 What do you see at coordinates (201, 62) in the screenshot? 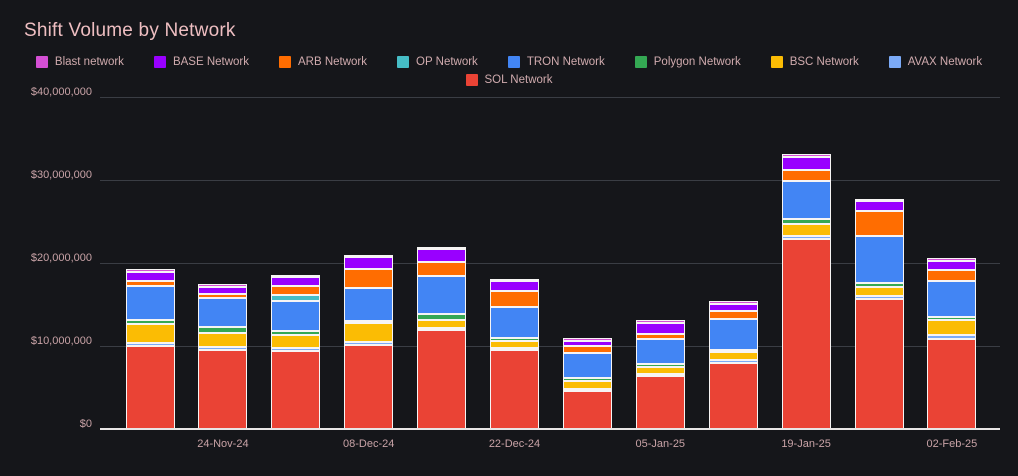
I see `legend-item-base-network: BASE Network` at bounding box center [201, 62].